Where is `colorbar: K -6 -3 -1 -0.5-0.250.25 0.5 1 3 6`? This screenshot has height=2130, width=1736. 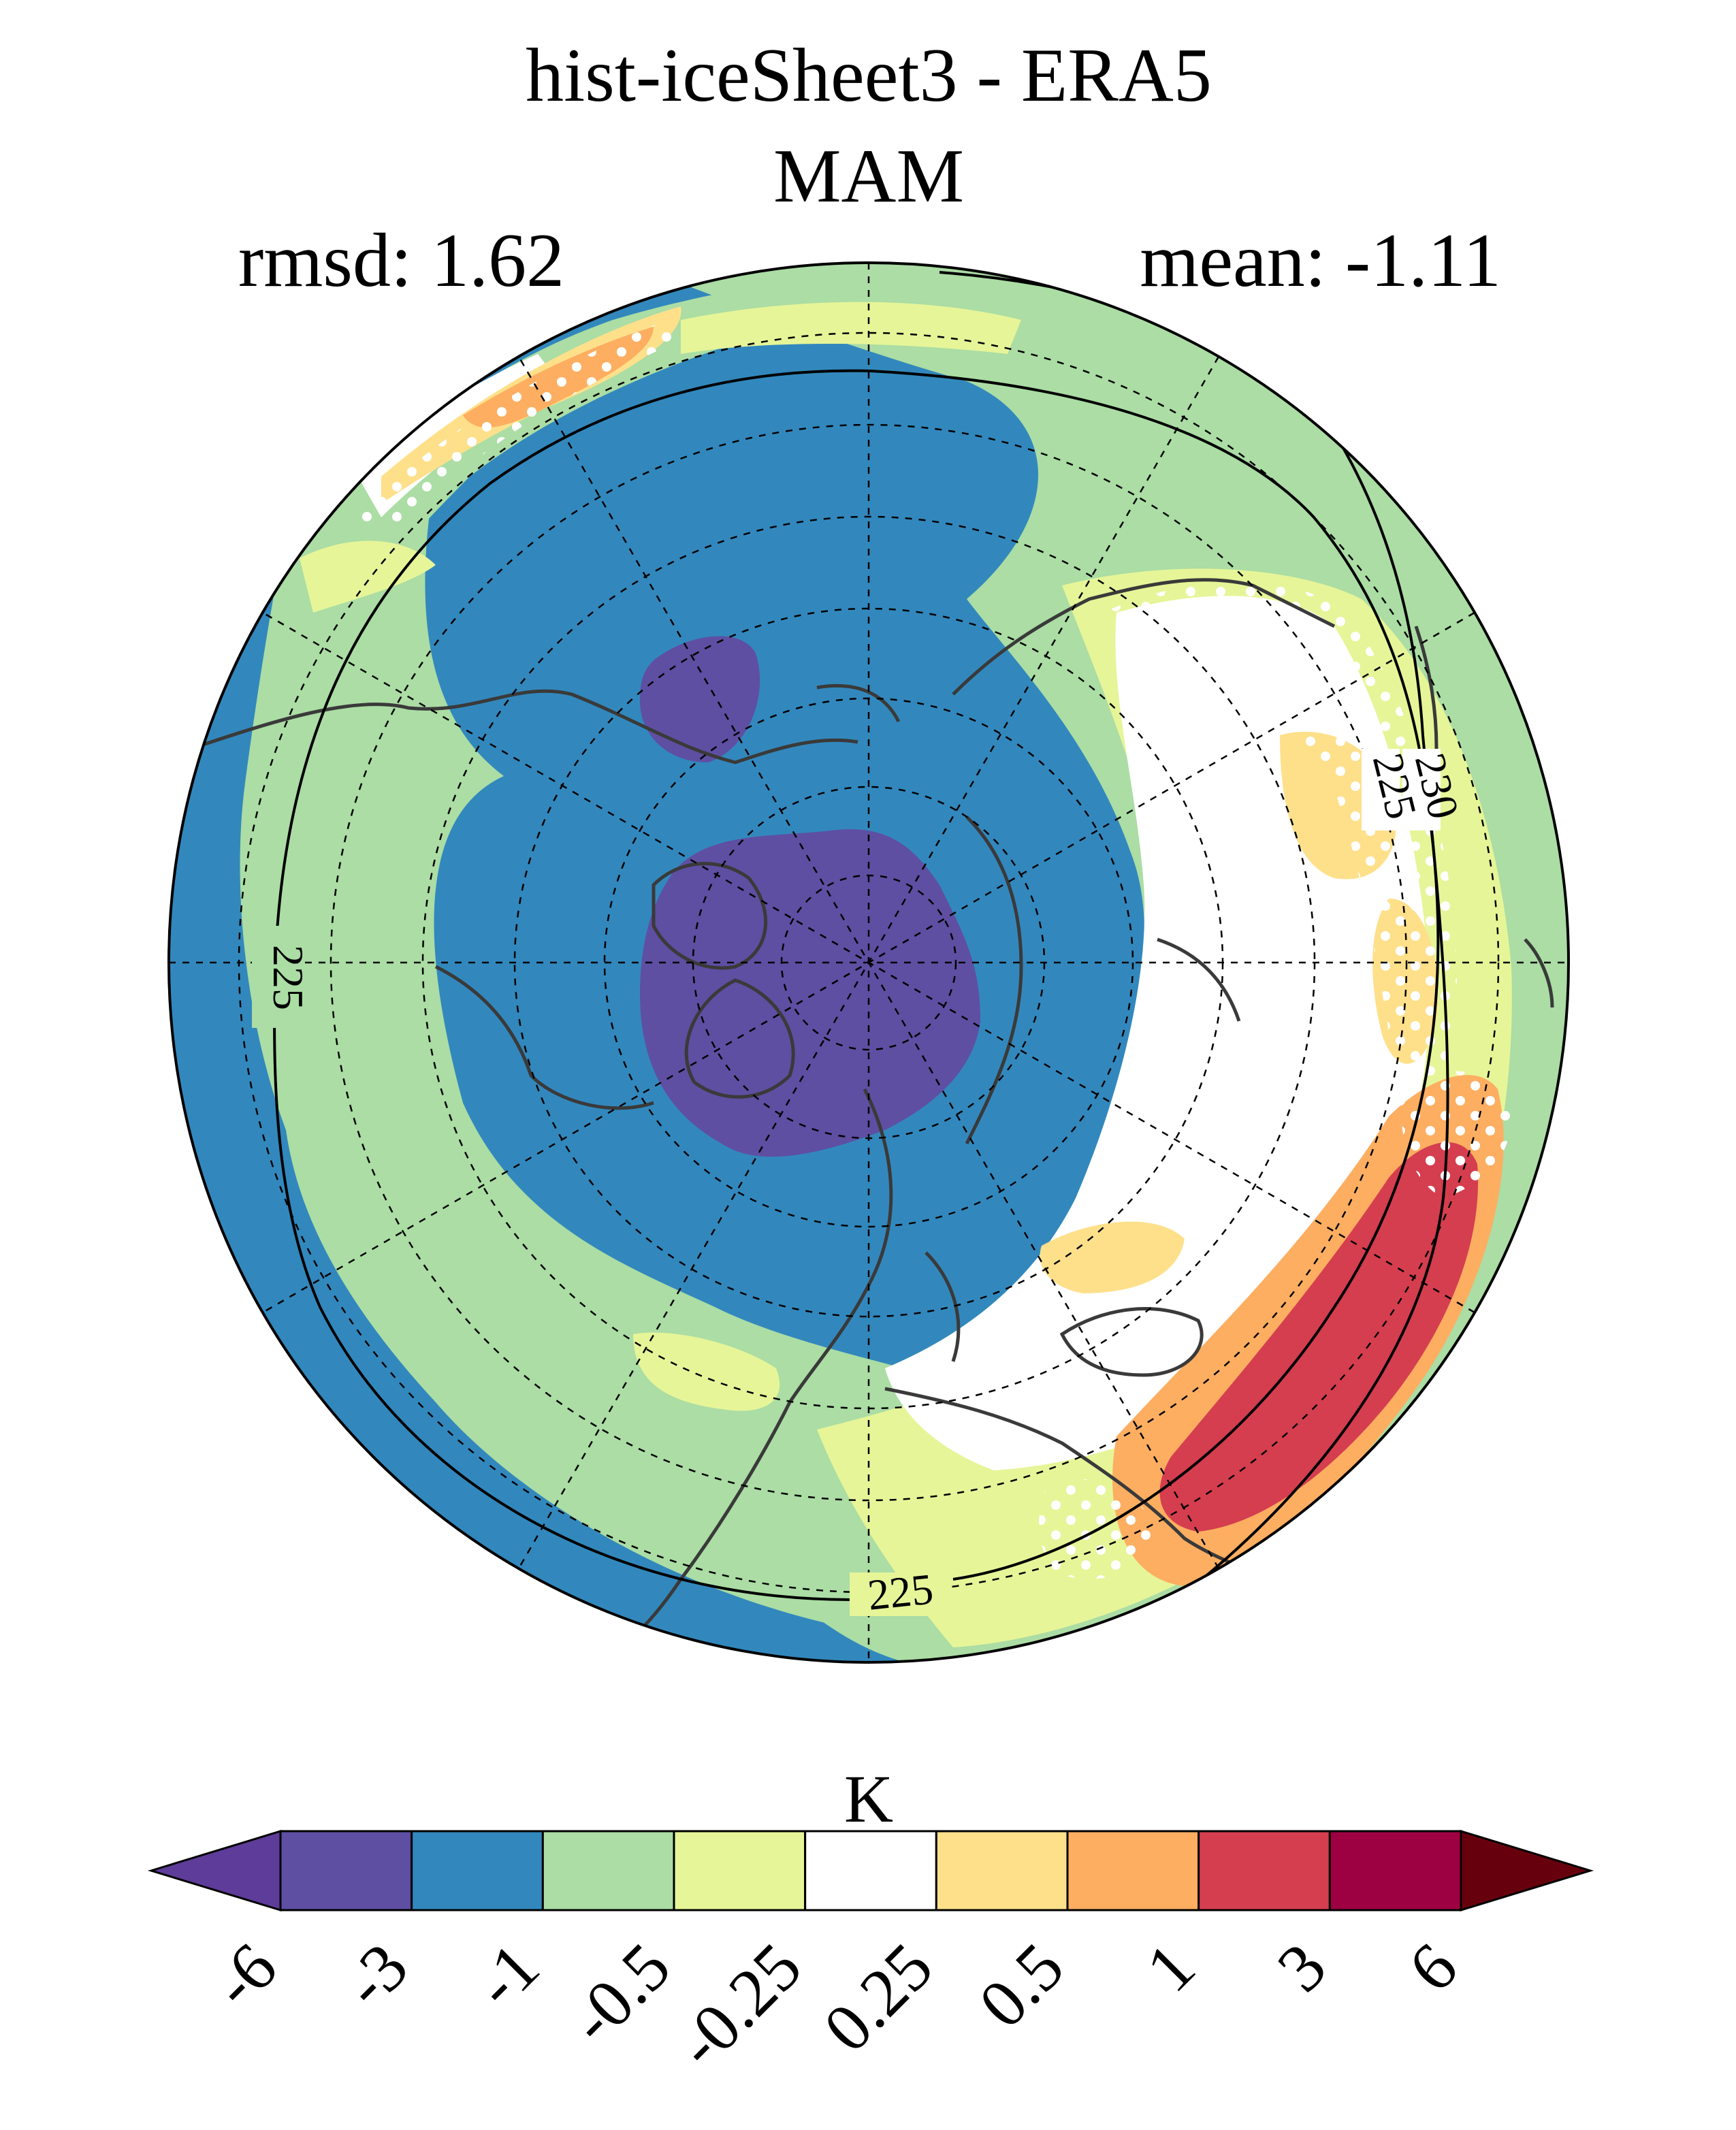 colorbar: K -6 -3 -1 -0.5-0.250.25 0.5 1 3 6 is located at coordinates (870, 1921).